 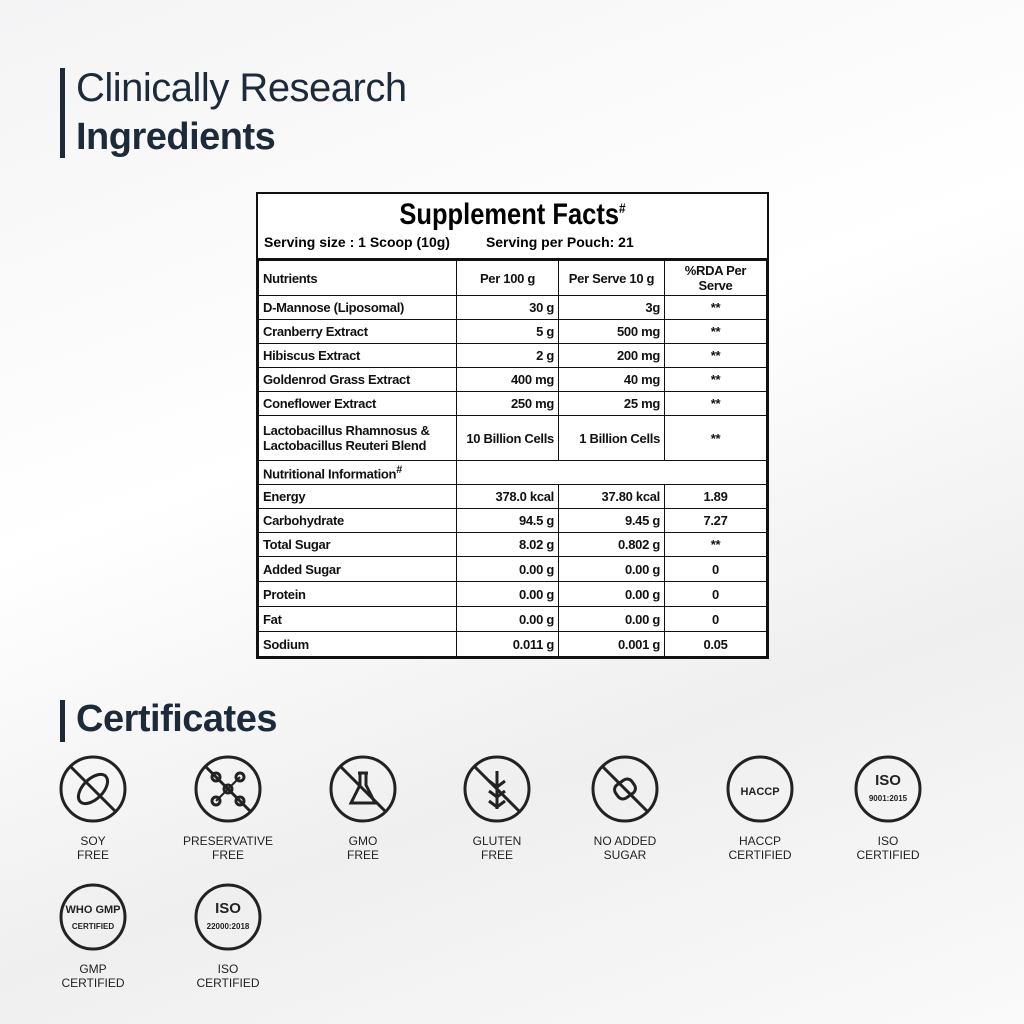 I want to click on table-cell: Nutrients, so click(x=357, y=278).